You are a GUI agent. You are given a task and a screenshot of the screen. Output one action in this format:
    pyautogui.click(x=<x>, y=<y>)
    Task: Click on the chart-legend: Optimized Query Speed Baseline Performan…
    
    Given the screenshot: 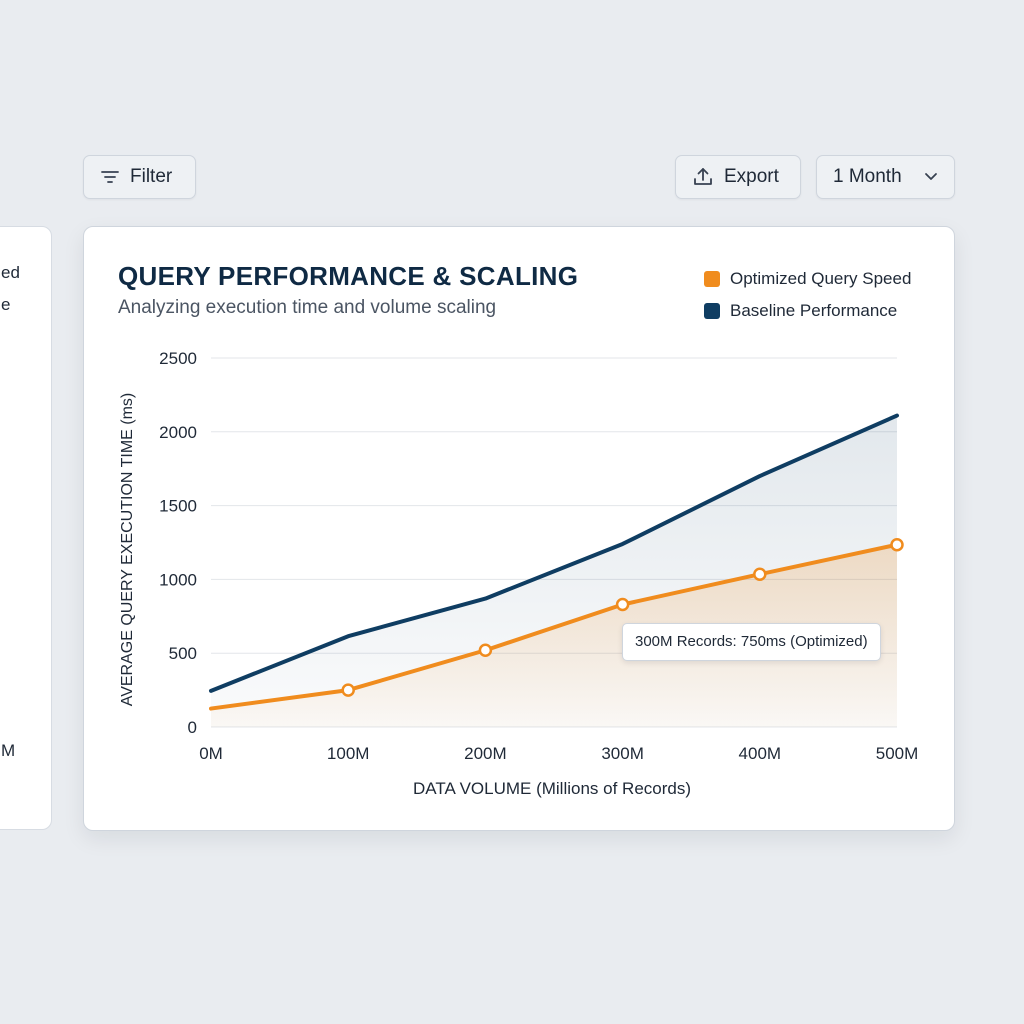 What is the action you would take?
    pyautogui.click(x=807, y=295)
    